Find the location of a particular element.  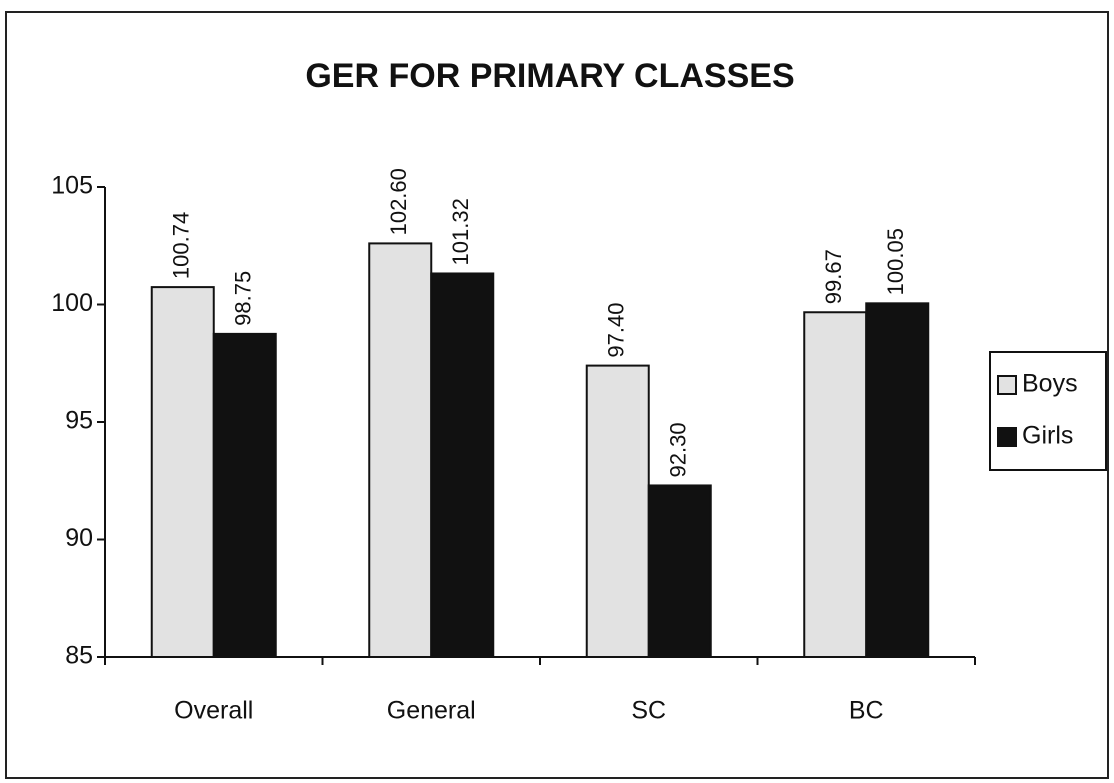

value-label: 100.74 is located at coordinates (181, 245).